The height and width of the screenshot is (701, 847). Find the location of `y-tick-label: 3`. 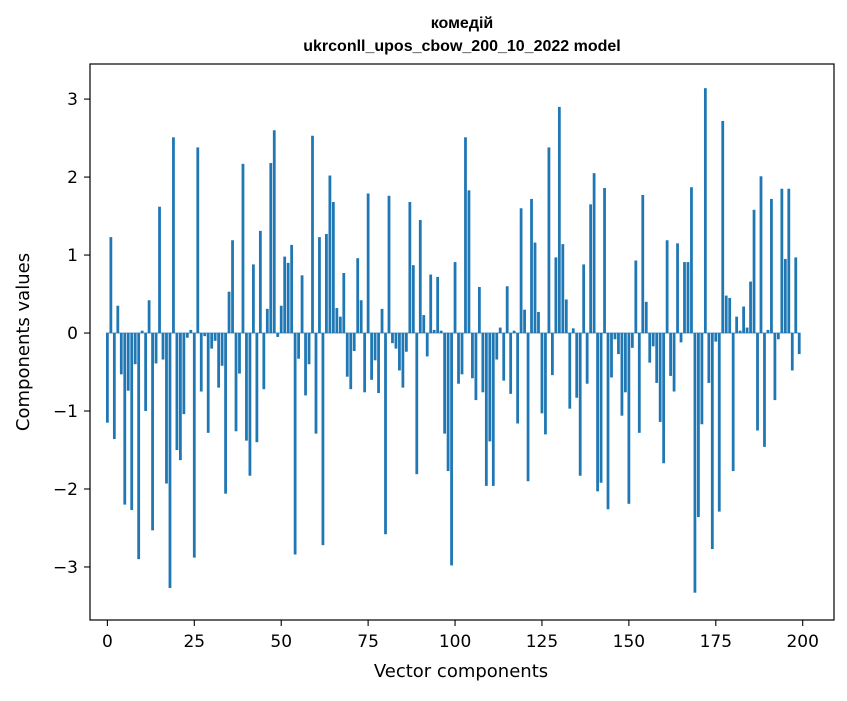

y-tick-label: 3 is located at coordinates (72, 100).